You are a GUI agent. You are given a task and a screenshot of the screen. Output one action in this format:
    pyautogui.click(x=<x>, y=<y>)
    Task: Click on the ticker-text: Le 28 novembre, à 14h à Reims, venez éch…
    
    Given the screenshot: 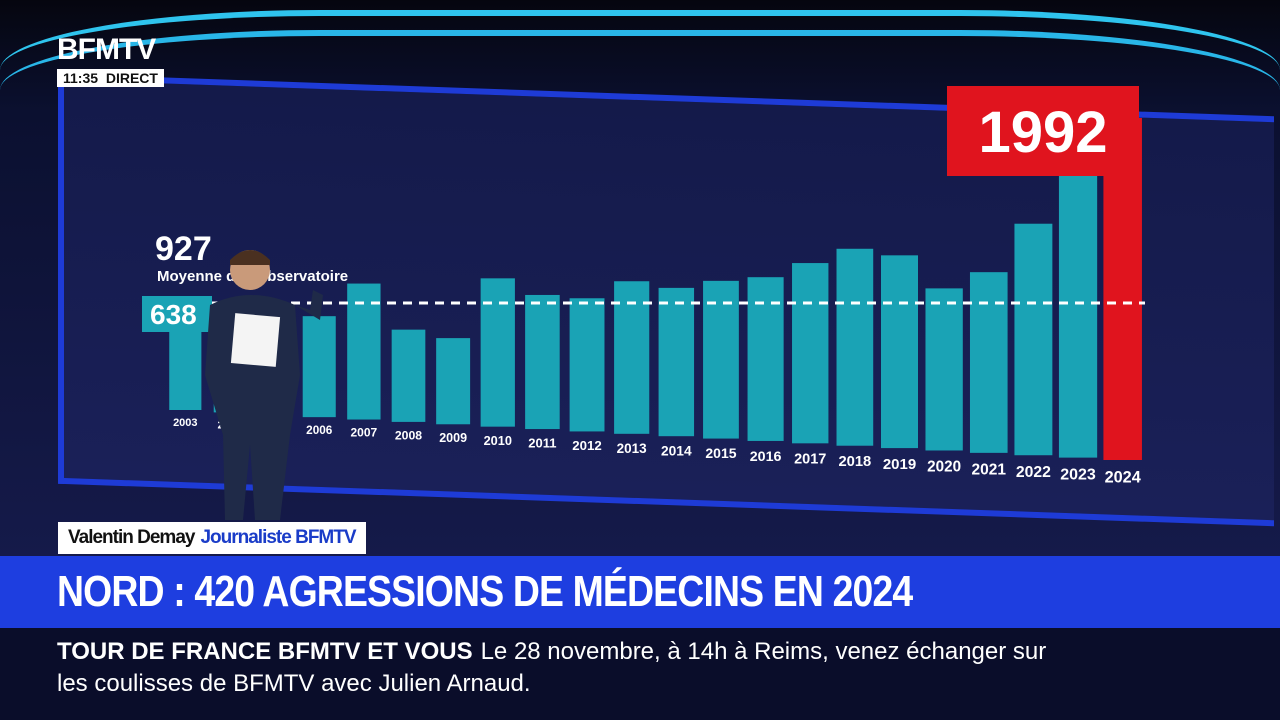 What is the action you would take?
    pyautogui.click(x=552, y=667)
    